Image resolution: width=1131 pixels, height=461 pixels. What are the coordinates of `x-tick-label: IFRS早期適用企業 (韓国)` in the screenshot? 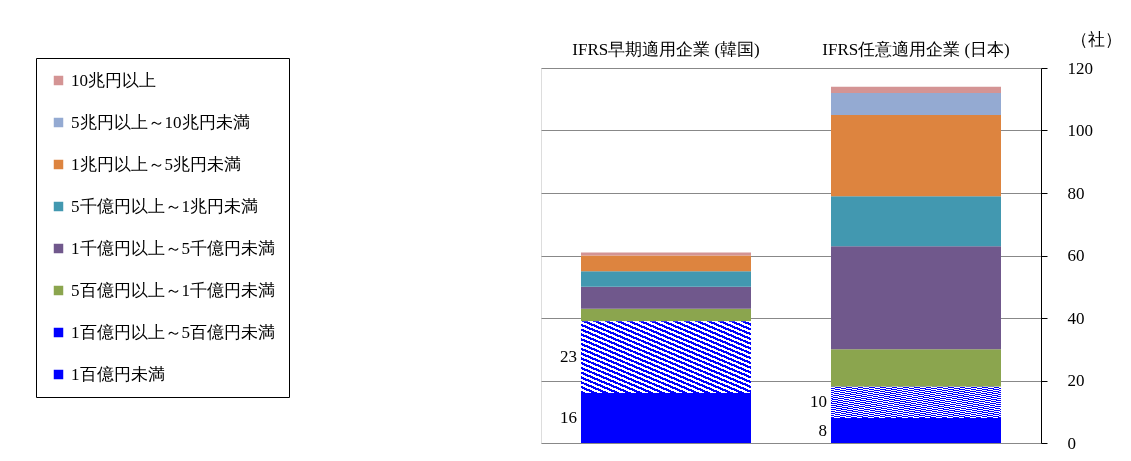 It's located at (666, 49).